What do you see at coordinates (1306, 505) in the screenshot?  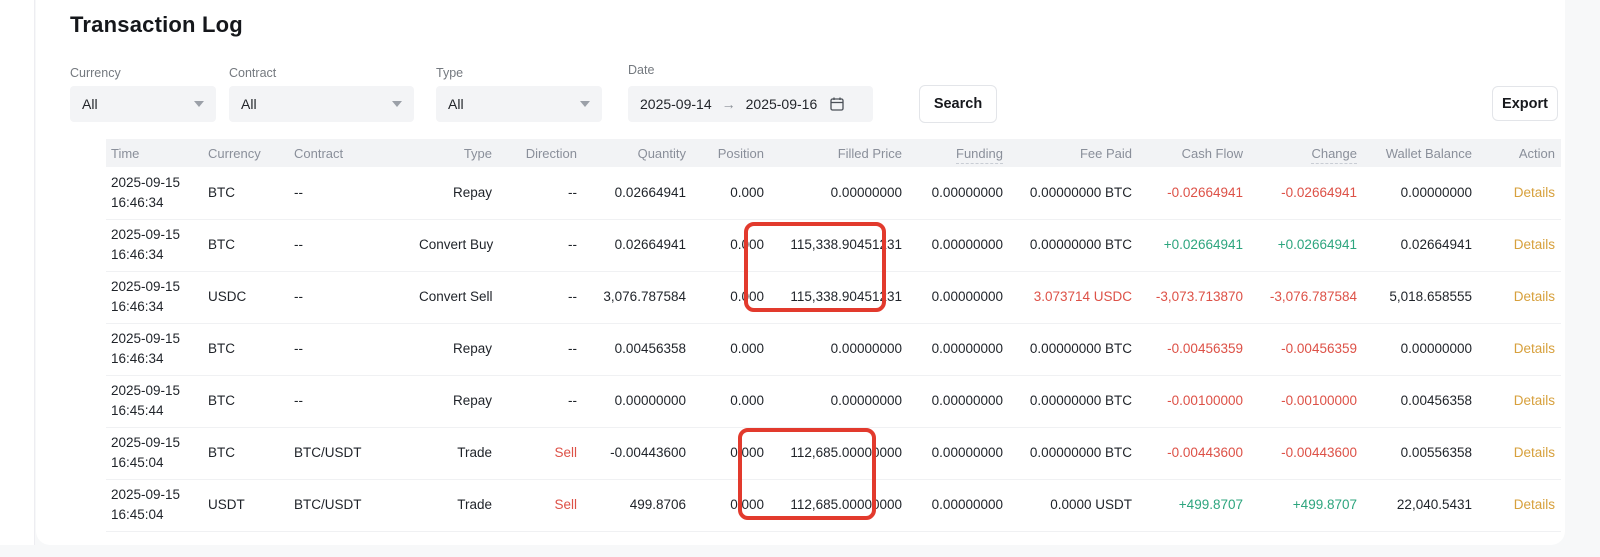 I see `cell-change: +499.8707` at bounding box center [1306, 505].